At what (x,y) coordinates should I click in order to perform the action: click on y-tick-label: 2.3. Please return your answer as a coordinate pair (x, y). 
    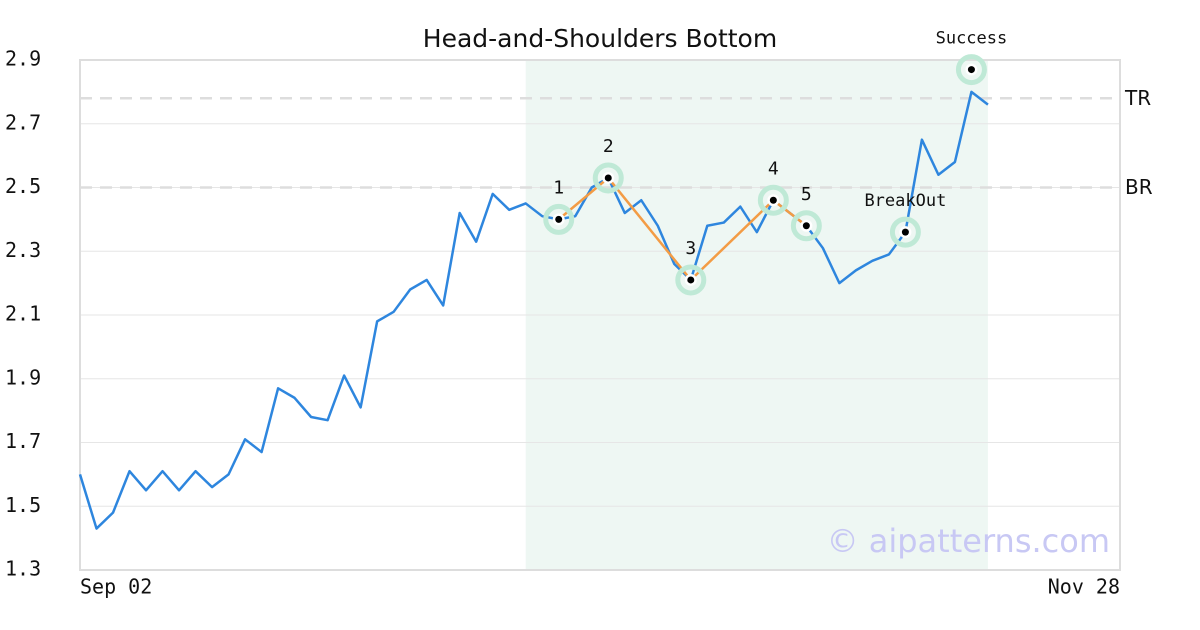
    Looking at the image, I should click on (23, 250).